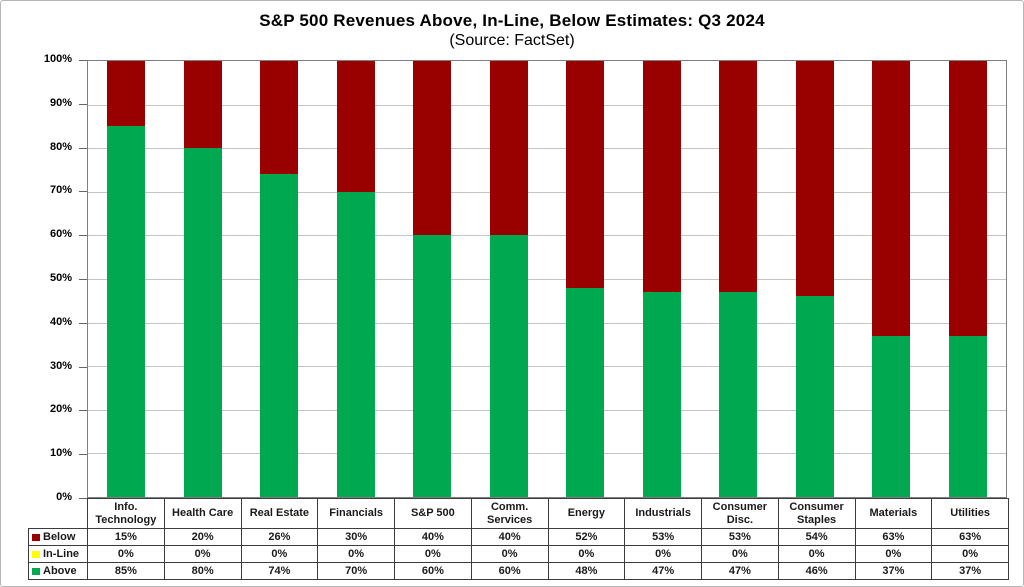 The image size is (1024, 587). What do you see at coordinates (816, 537) in the screenshot?
I see `table-value-cell: 54%` at bounding box center [816, 537].